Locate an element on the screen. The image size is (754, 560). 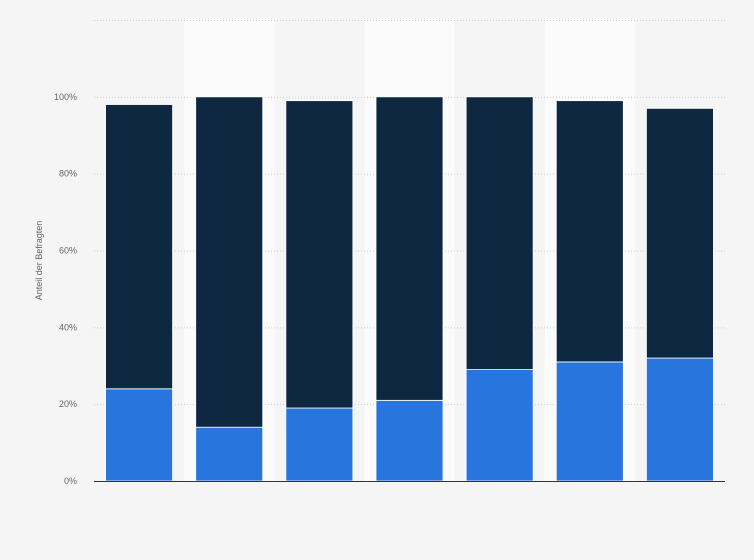
y-axis-ticks: 0% 20% 40% 60% 80% 100% is located at coordinates (65, 289).